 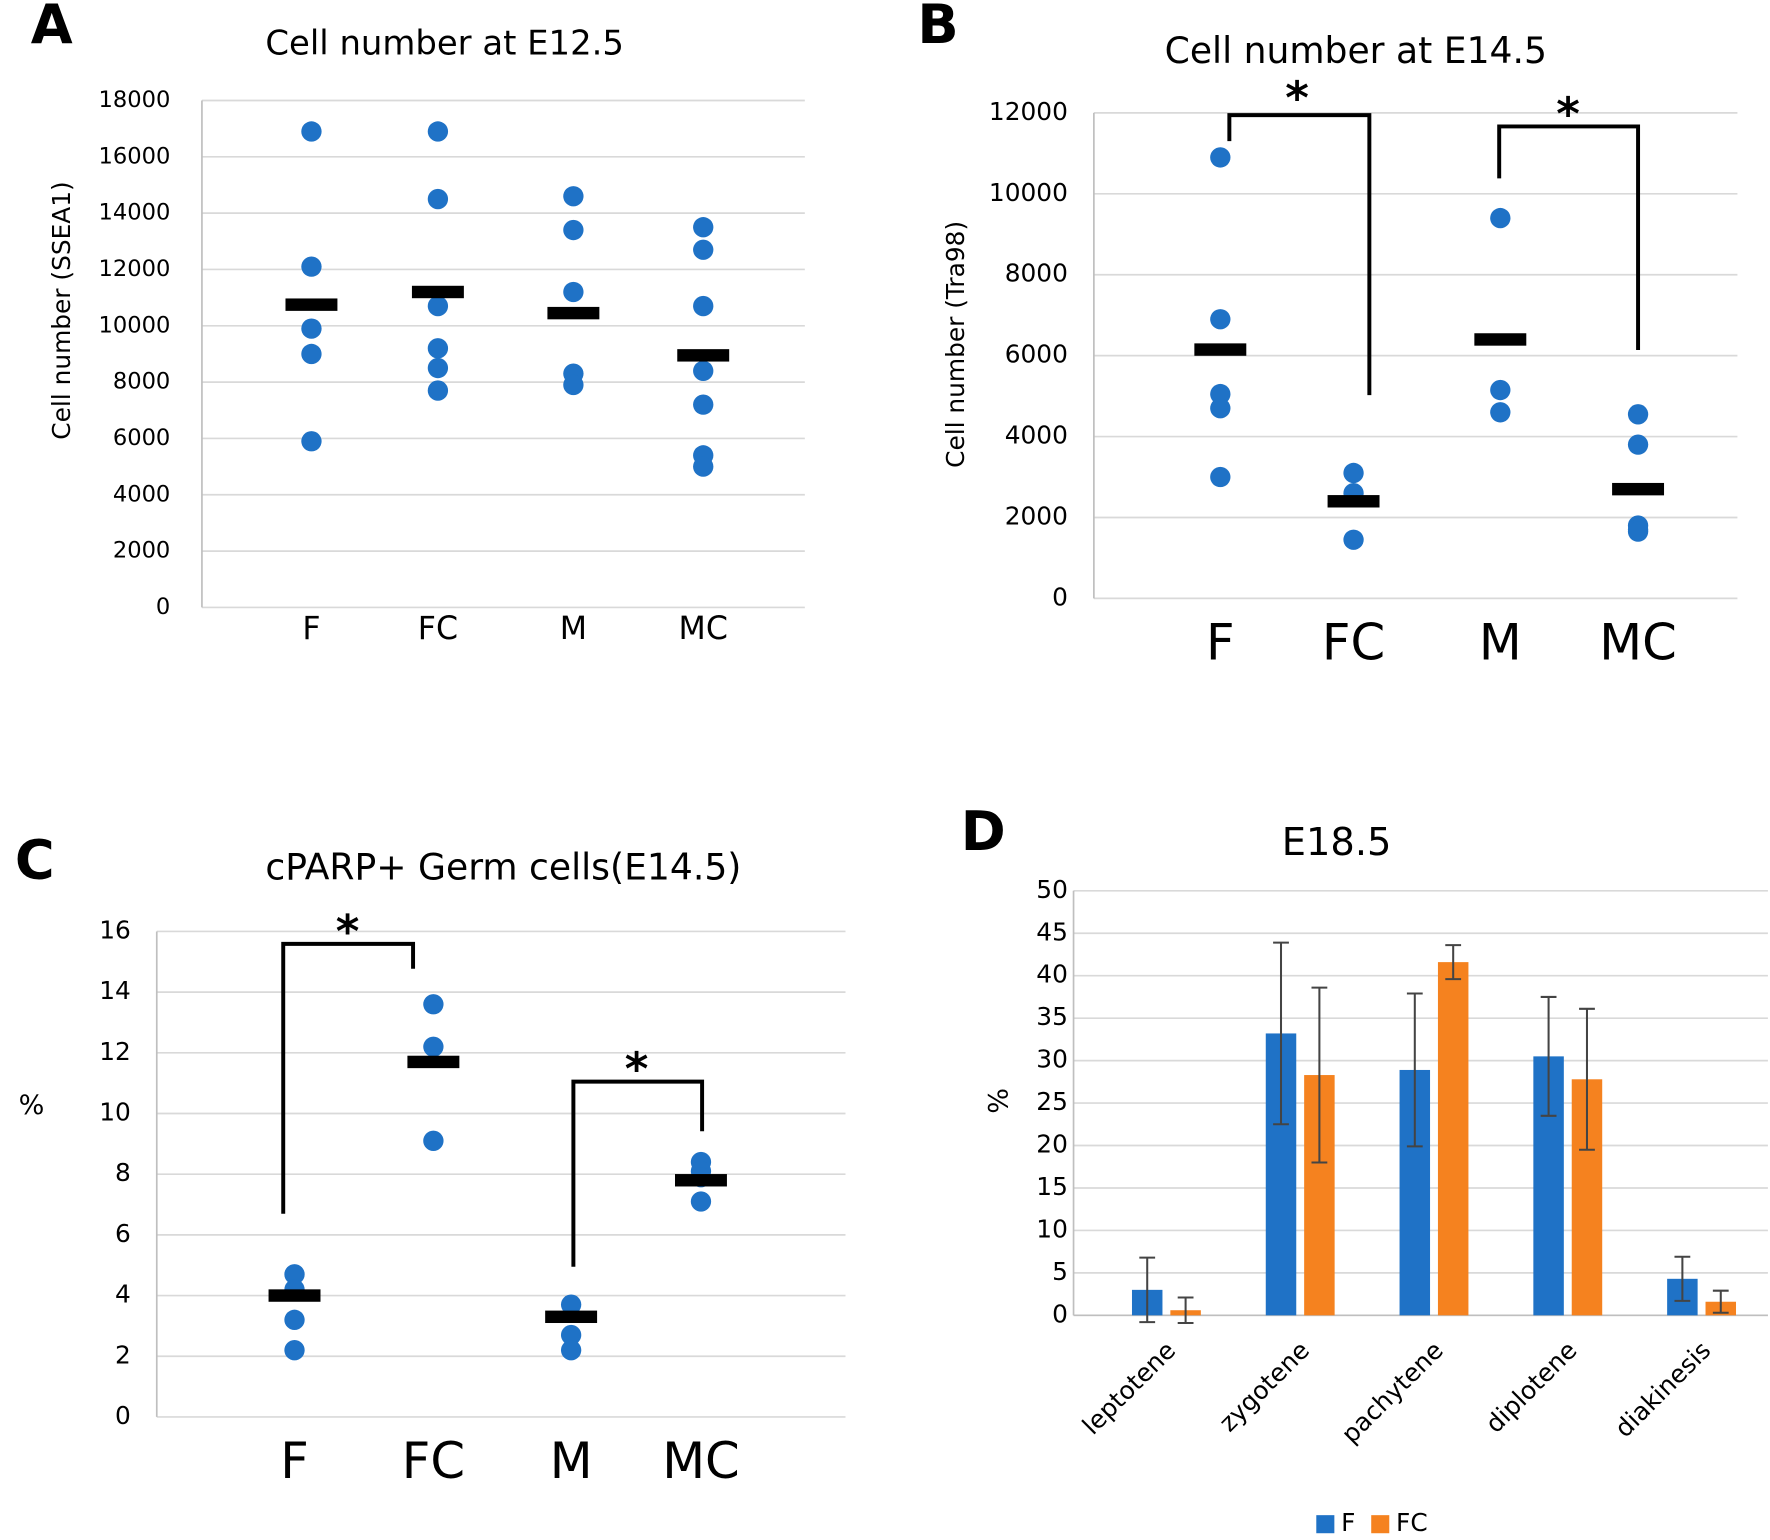 What do you see at coordinates (123, 1294) in the screenshot?
I see `y-tick-label: 4` at bounding box center [123, 1294].